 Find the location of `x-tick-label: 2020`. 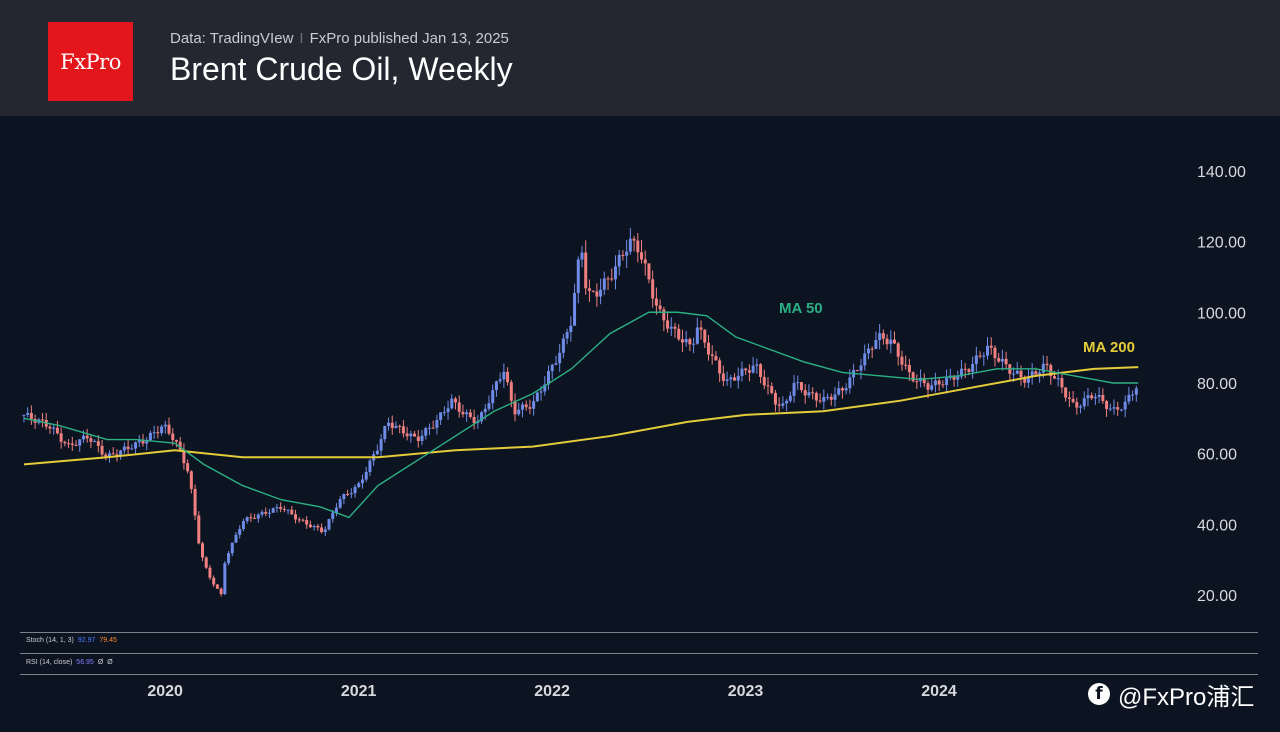

x-tick-label: 2020 is located at coordinates (165, 691).